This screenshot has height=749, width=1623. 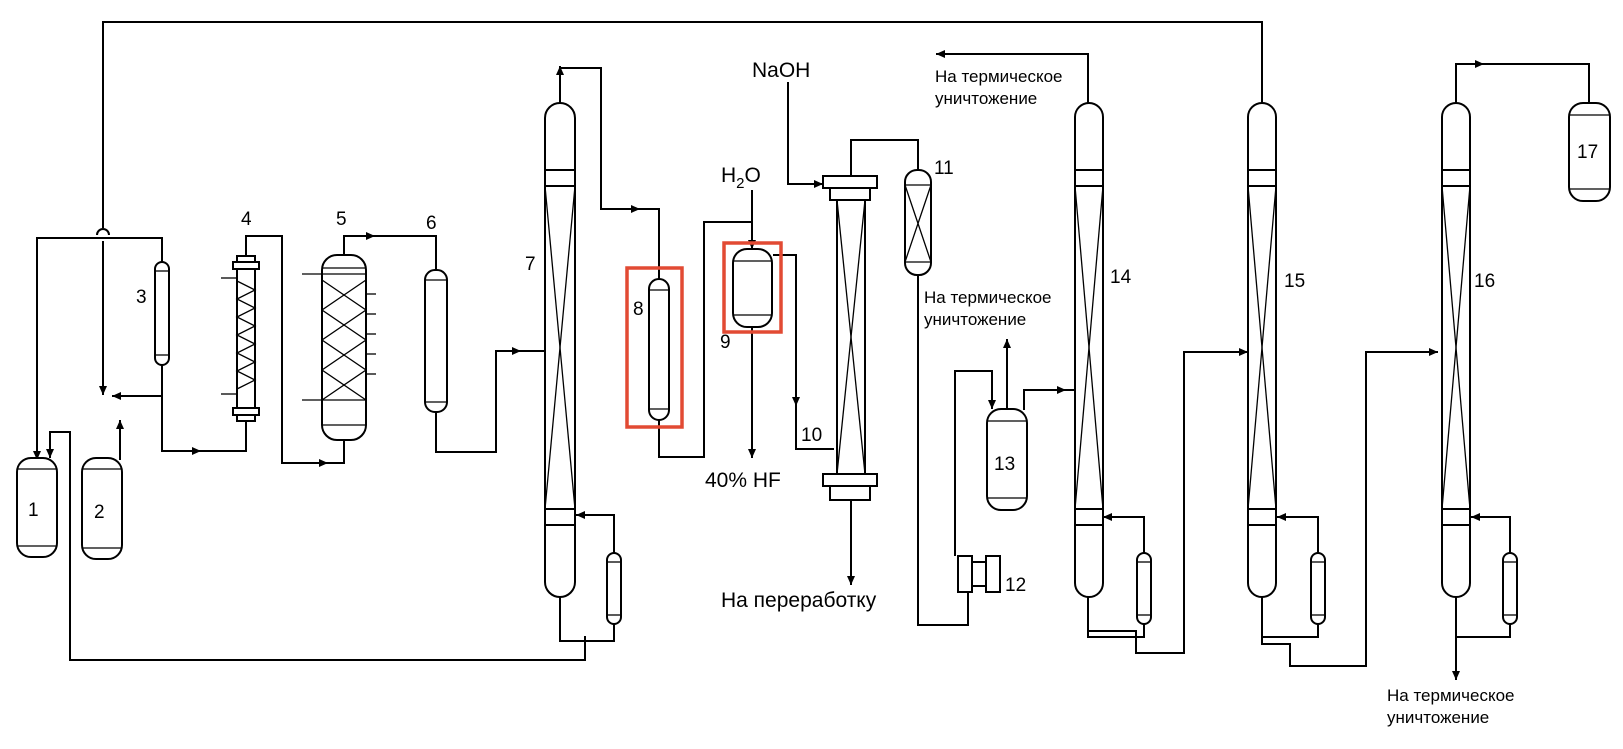 I want to click on recycle-bottom-line, so click(x=316, y=546).